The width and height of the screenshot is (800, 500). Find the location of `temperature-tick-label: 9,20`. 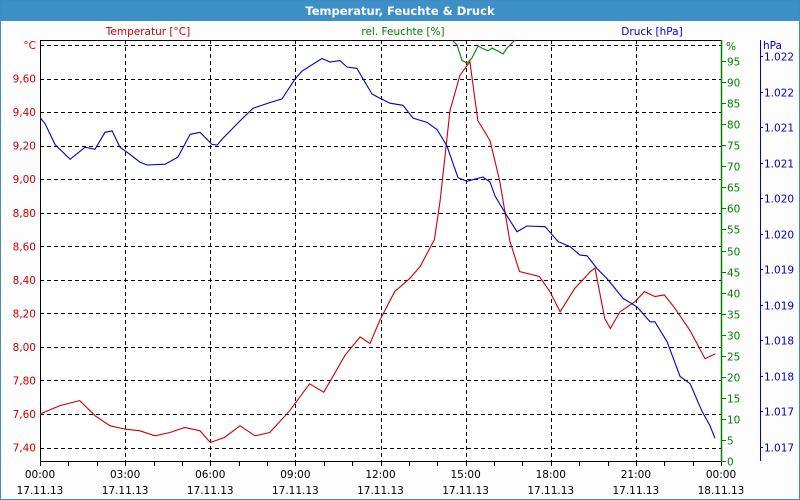

temperature-tick-label: 9,20 is located at coordinates (24, 147).